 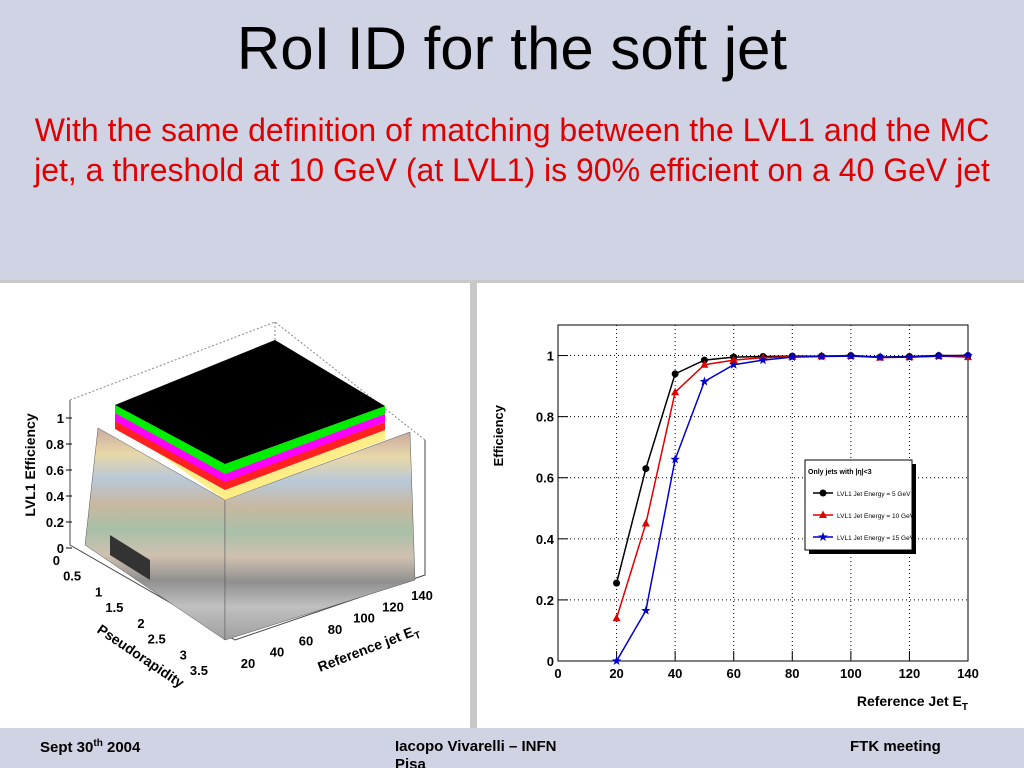 What do you see at coordinates (60, 548) in the screenshot?
I see `z-tick-label: 0` at bounding box center [60, 548].